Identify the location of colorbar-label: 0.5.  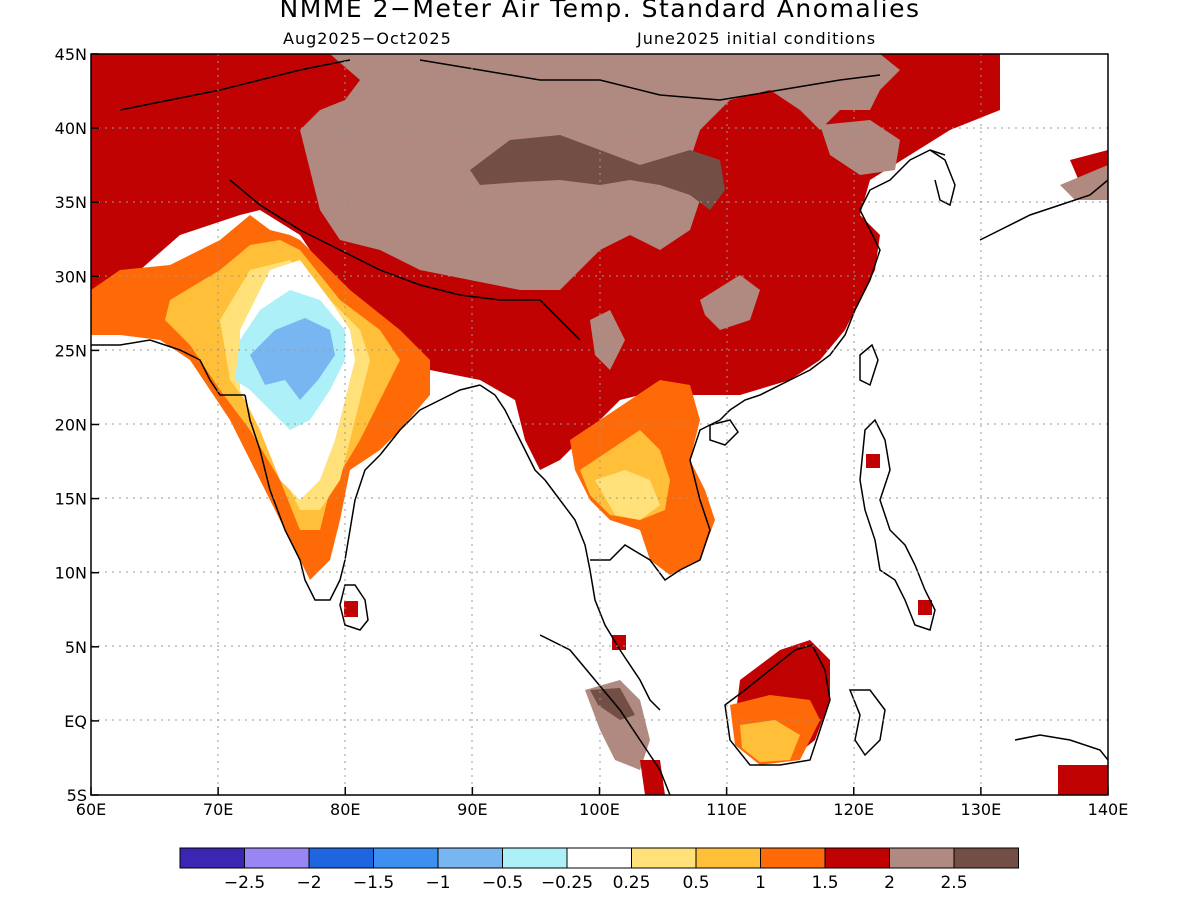
(695, 883).